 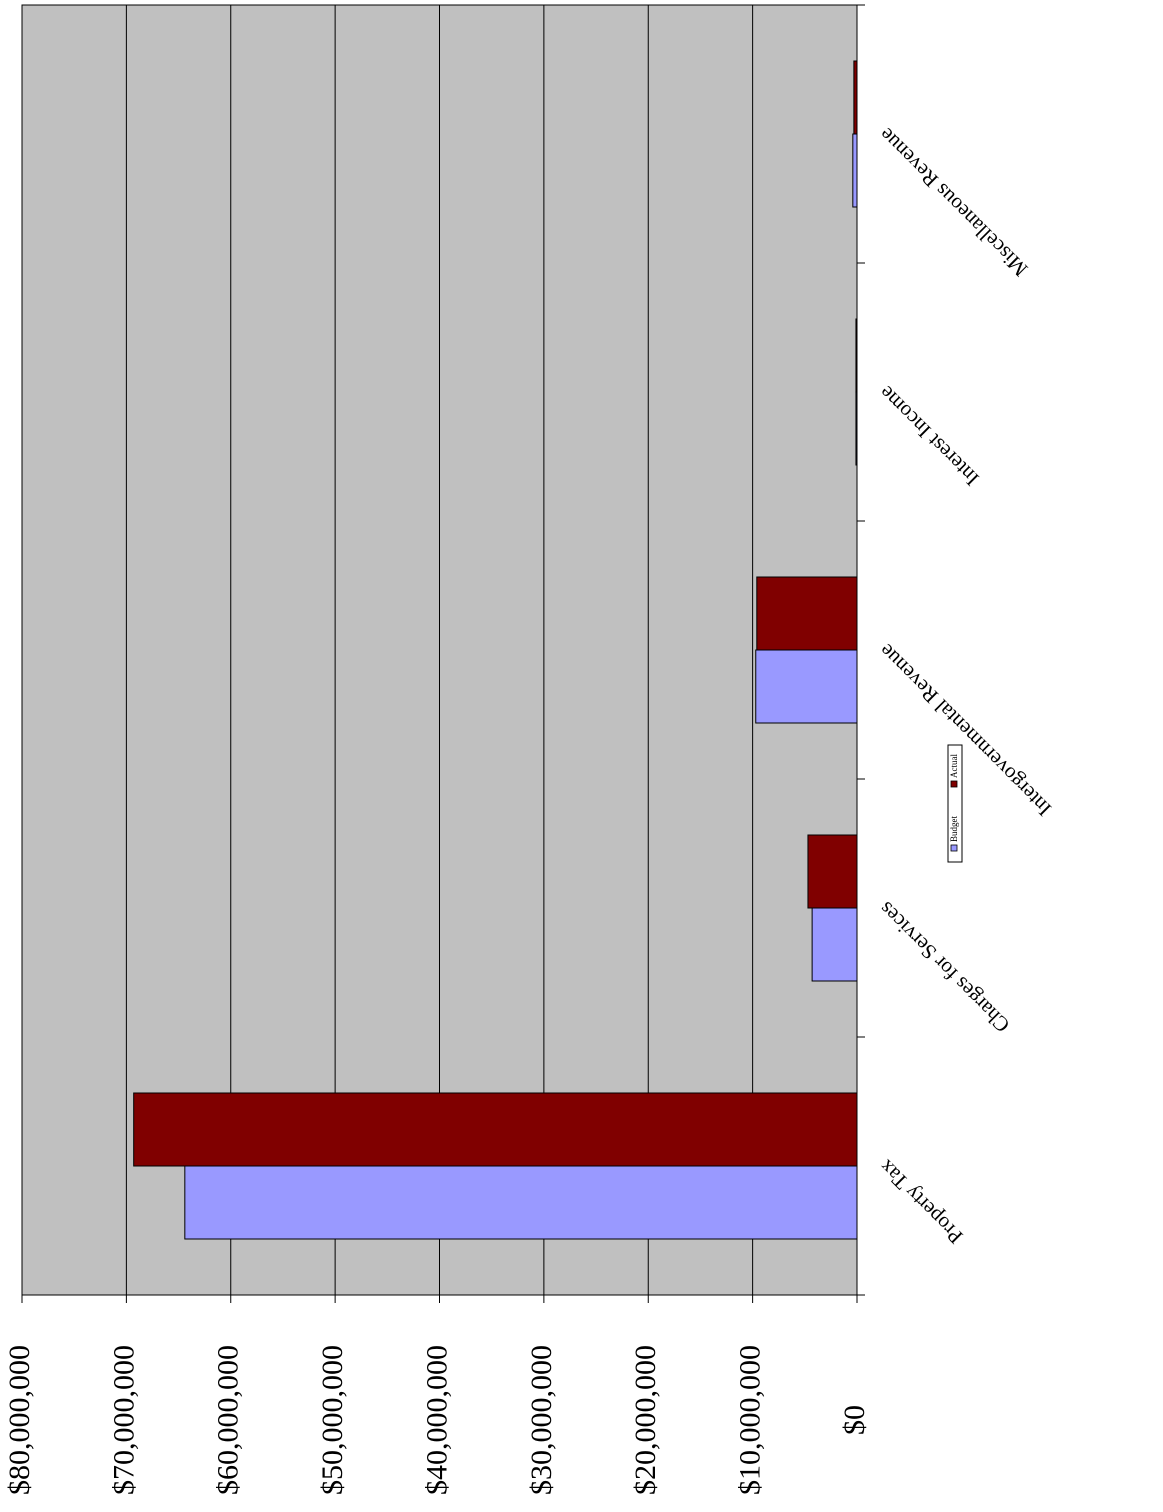 I want to click on y-tick-label: $30,000,000, so click(x=541, y=1420).